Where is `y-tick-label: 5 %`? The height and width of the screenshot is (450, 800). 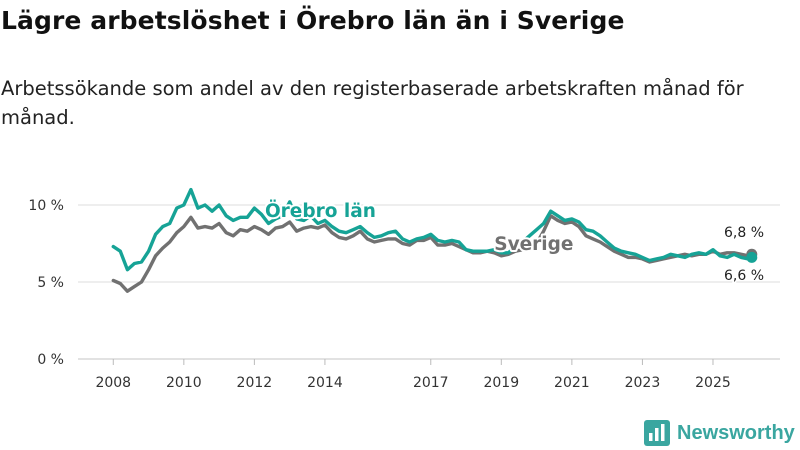
y-tick-label: 5 % is located at coordinates (50, 283).